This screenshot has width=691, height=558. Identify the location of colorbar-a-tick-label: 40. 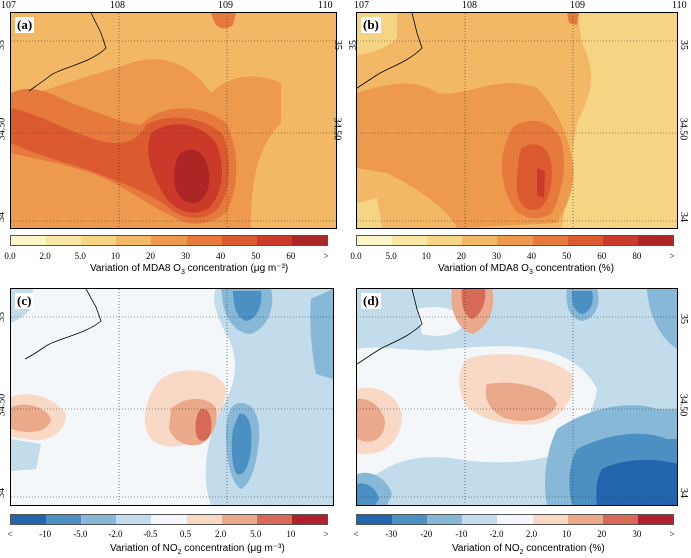
(221, 256).